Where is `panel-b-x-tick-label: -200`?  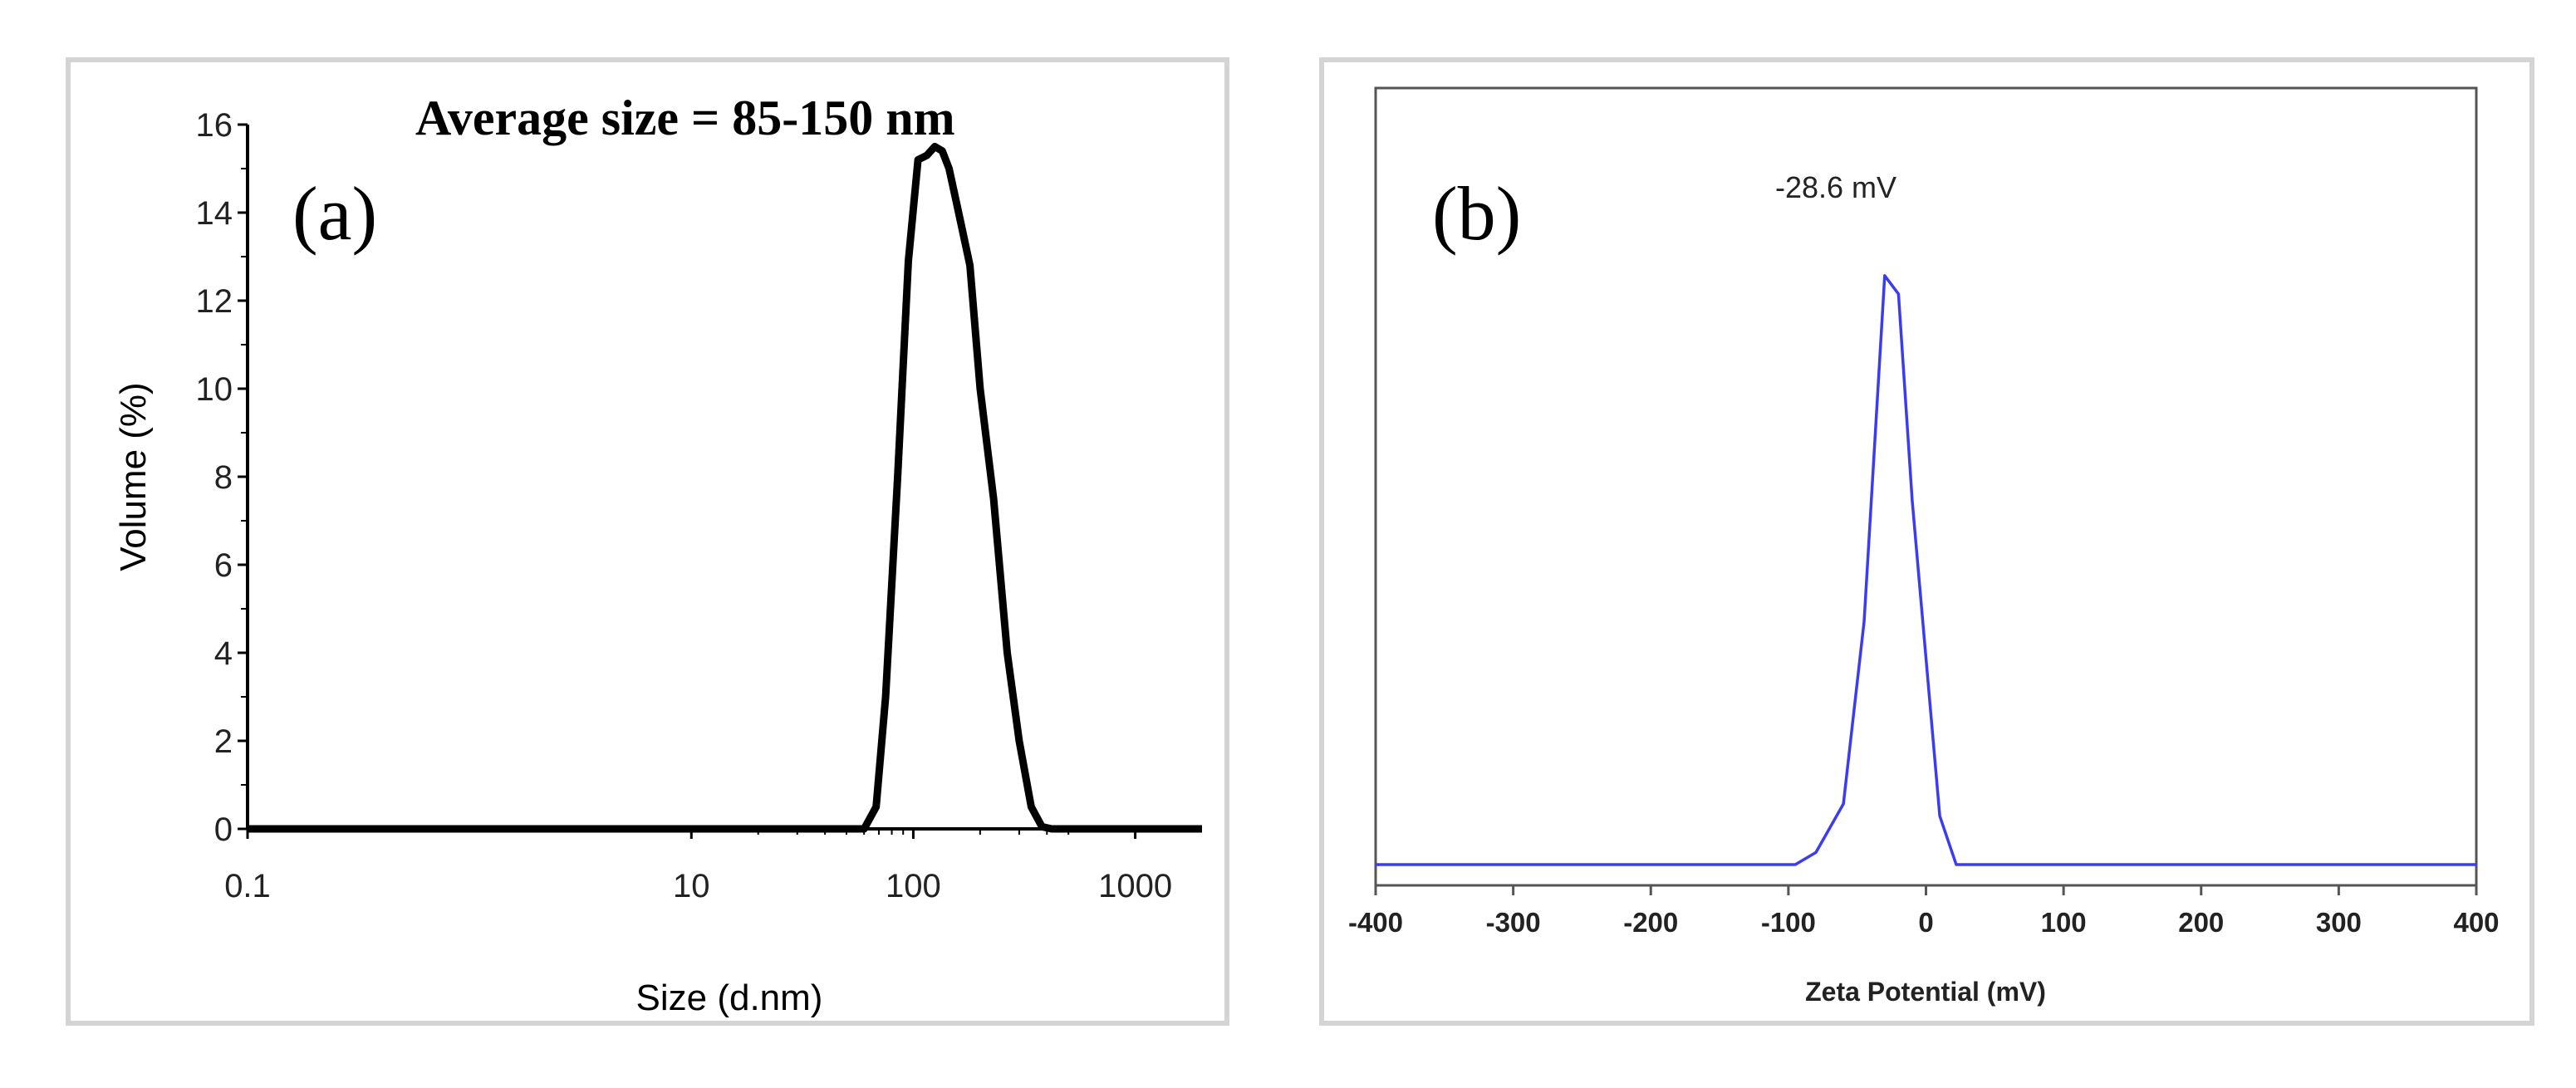
panel-b-x-tick-label: -200 is located at coordinates (1650, 922).